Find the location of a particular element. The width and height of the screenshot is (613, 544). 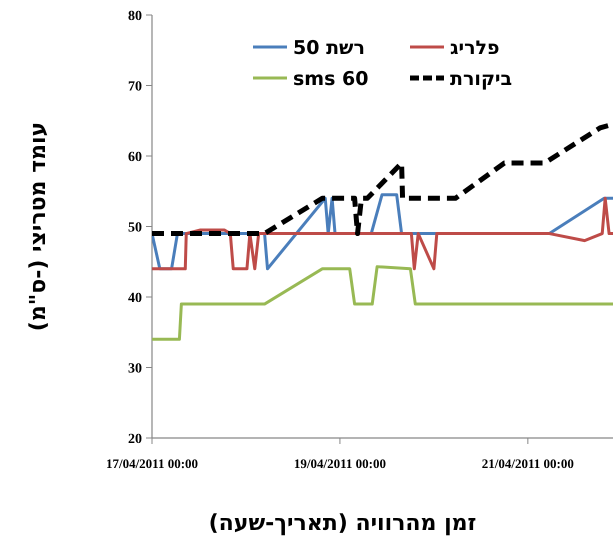

y-axis-title: עומד מטריצי (-ס"מ) is located at coordinates (38, 227).